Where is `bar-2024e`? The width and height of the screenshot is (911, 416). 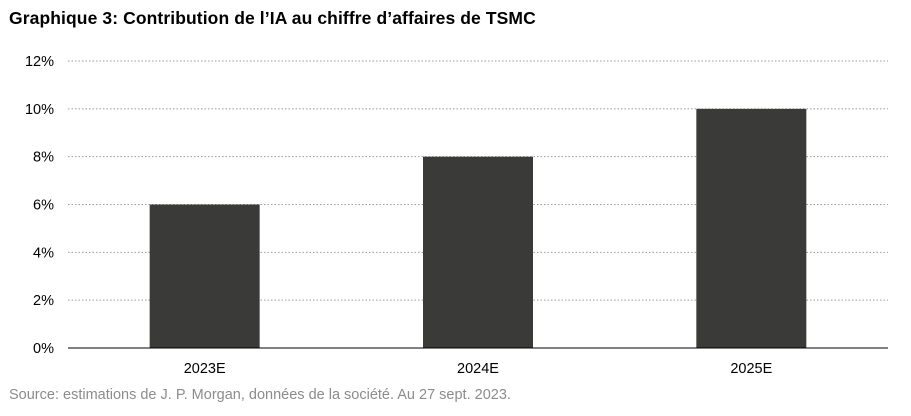 bar-2024e is located at coordinates (478, 252).